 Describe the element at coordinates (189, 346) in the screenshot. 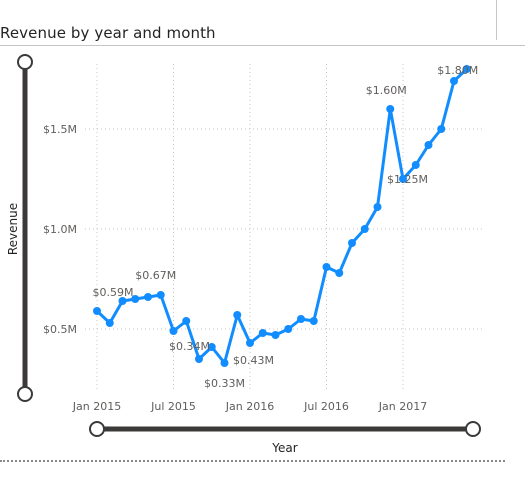

I see `data-label: $0.34M` at that location.